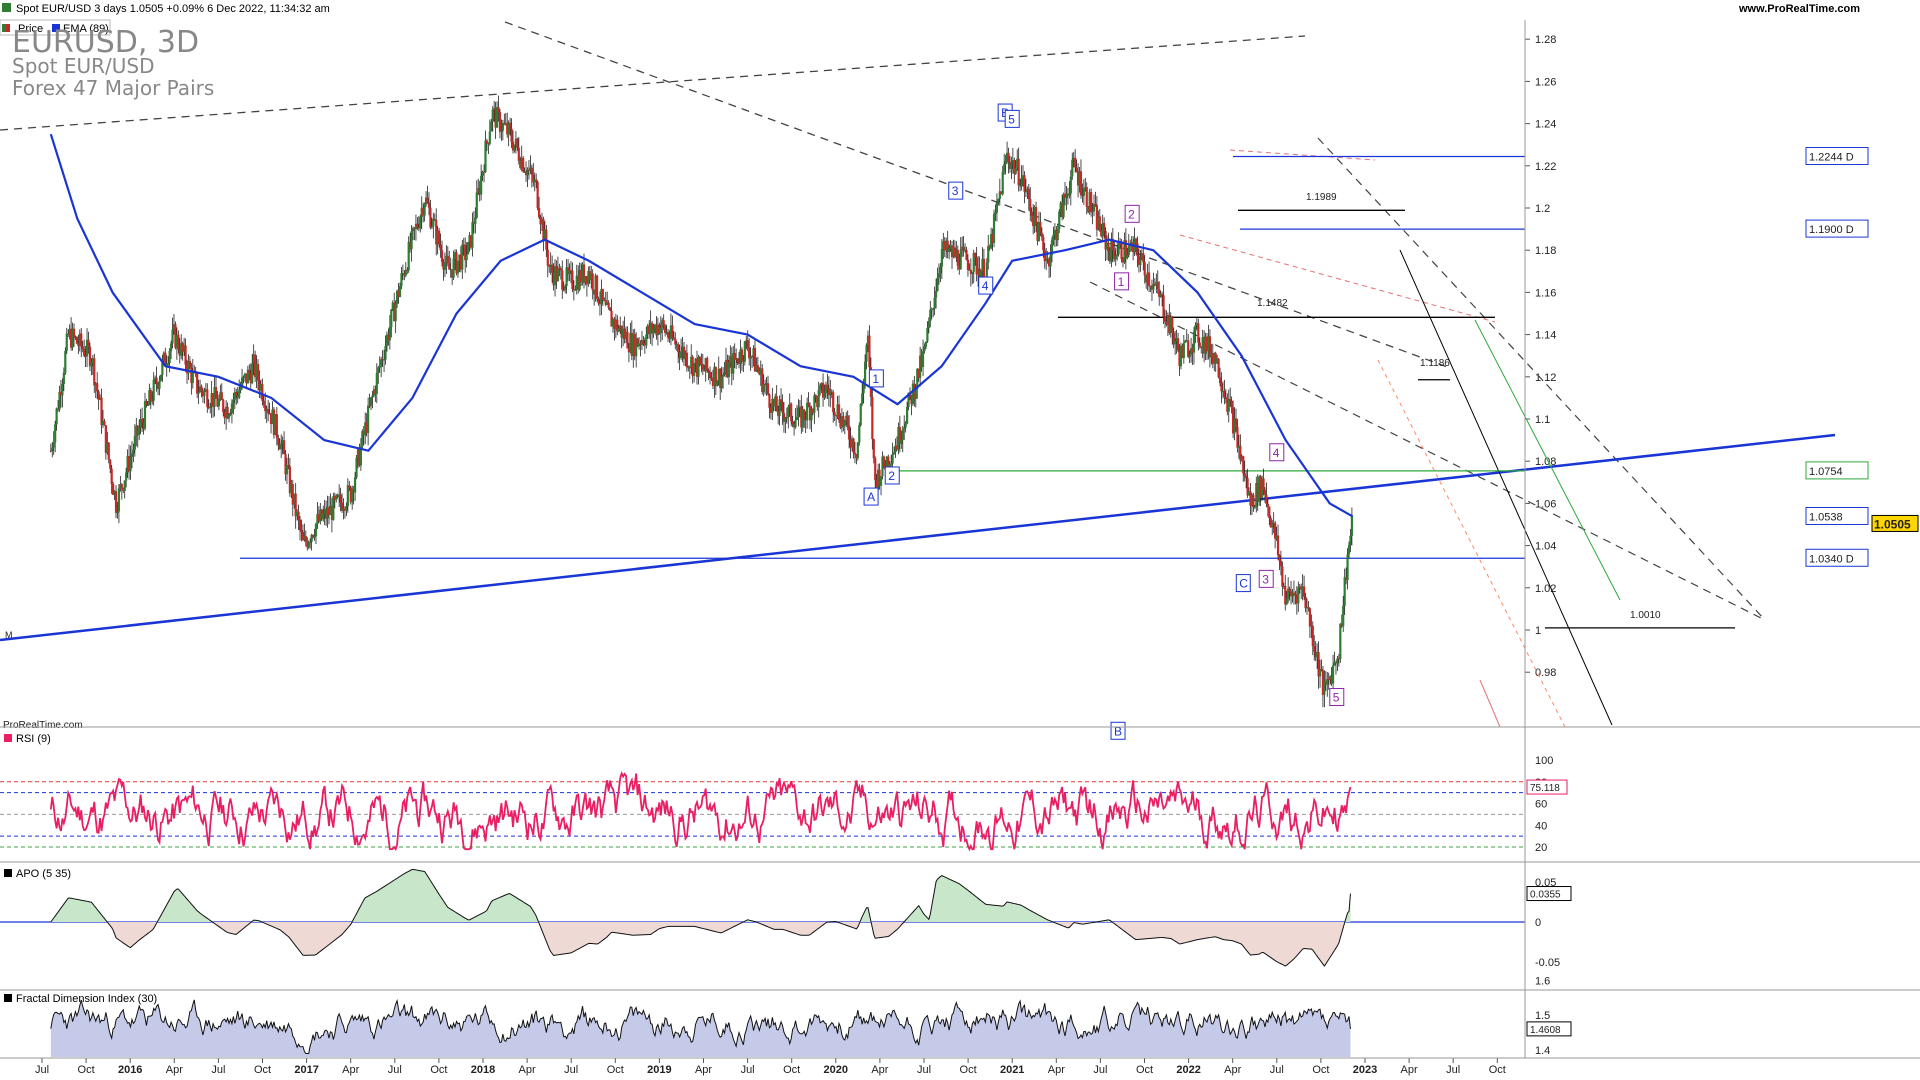 This screenshot has height=1080, width=1920. I want to click on instrument-name: Spot EUR/USD, so click(83, 66).